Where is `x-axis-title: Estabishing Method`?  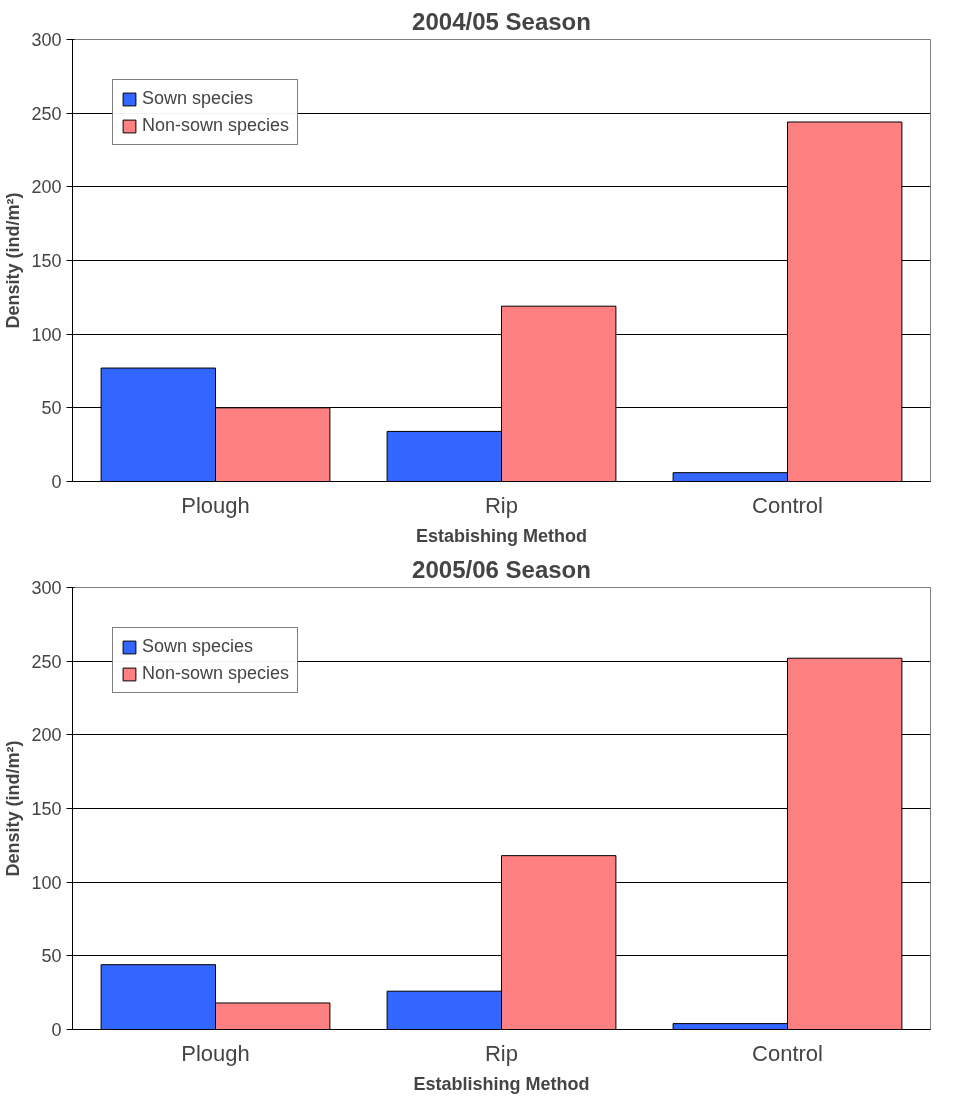 x-axis-title: Estabishing Method is located at coordinates (501, 535).